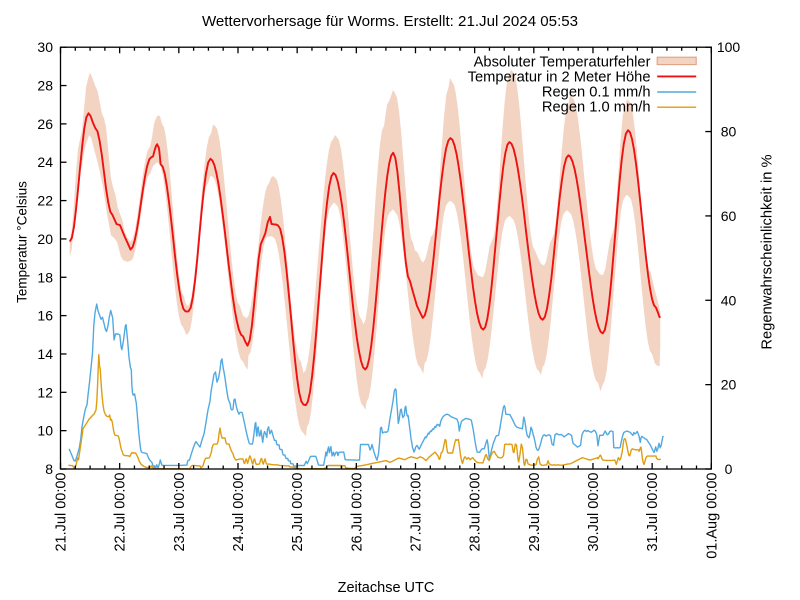 The height and width of the screenshot is (600, 800). Describe the element at coordinates (729, 216) in the screenshot. I see `svg-text: 60` at that location.